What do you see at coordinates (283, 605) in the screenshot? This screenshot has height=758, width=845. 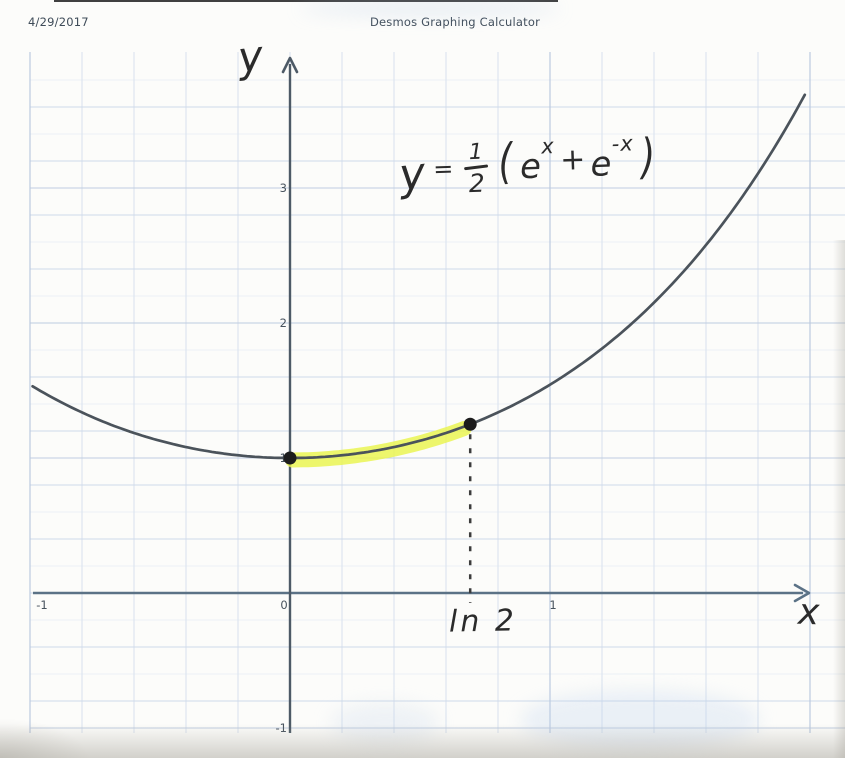 I see `x-tick-label: 0` at bounding box center [283, 605].